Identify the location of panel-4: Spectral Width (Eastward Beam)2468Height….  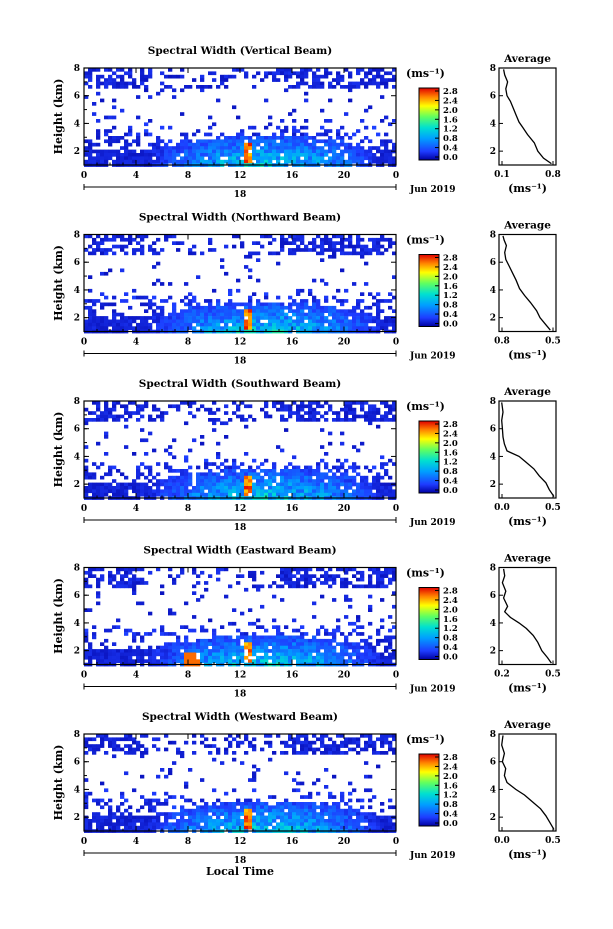
(306, 622).